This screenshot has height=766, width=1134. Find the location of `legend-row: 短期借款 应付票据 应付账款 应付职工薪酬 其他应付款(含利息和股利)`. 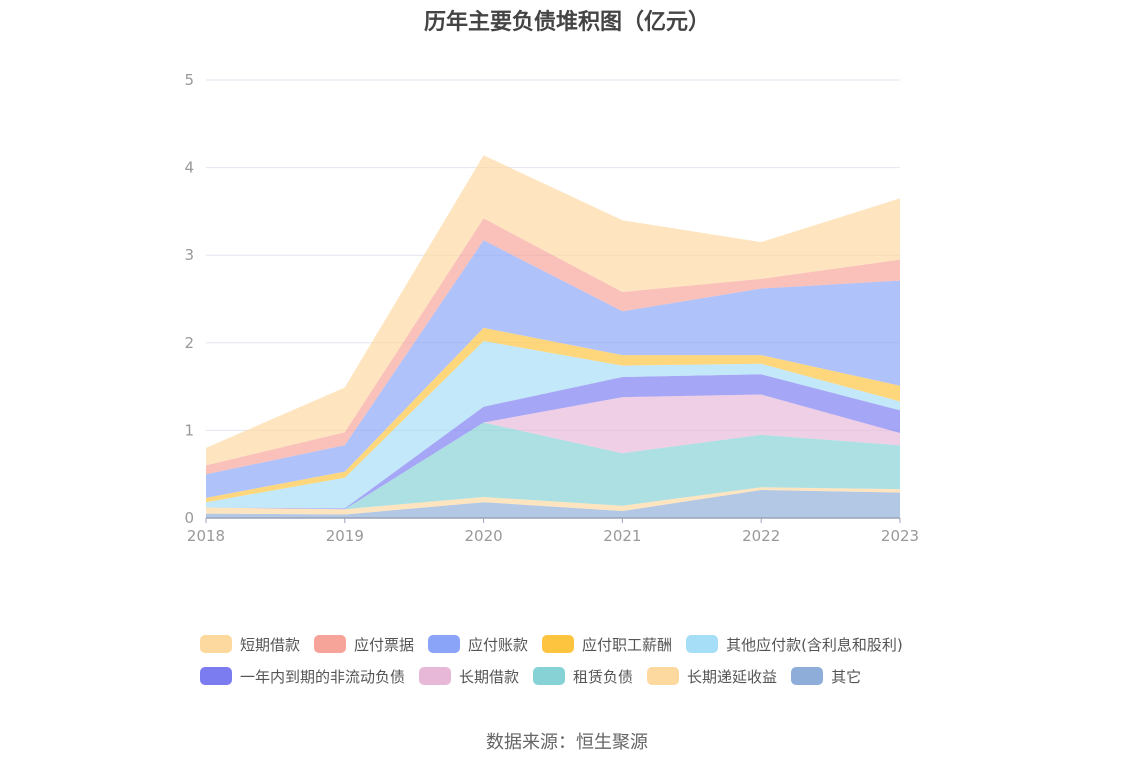

legend-row: 短期借款 应付票据 应付账款 应付职工薪酬 其他应付款(含利息和股利) is located at coordinates (590, 644).